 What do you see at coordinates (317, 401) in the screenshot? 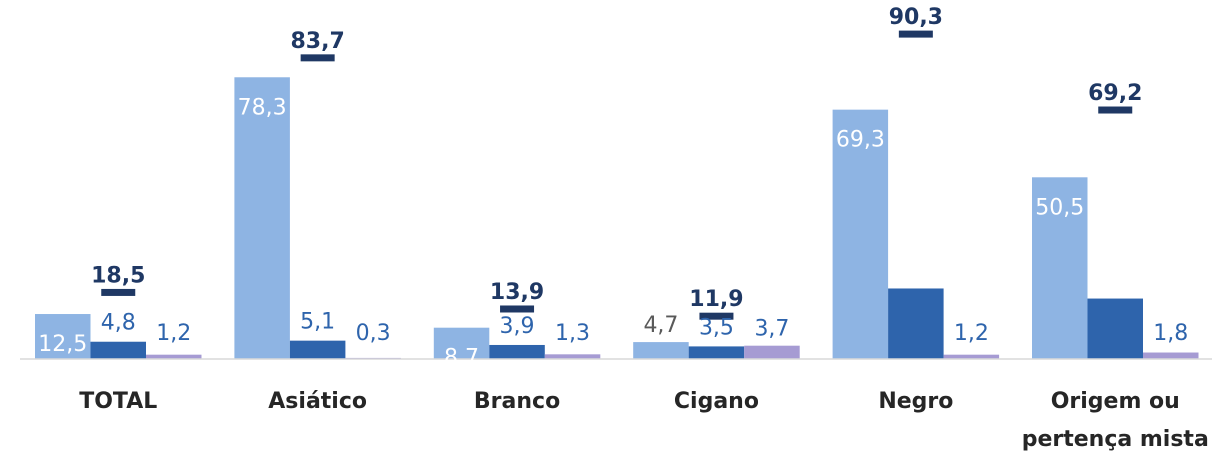
I see `category-label-cat2: Asiático` at bounding box center [317, 401].